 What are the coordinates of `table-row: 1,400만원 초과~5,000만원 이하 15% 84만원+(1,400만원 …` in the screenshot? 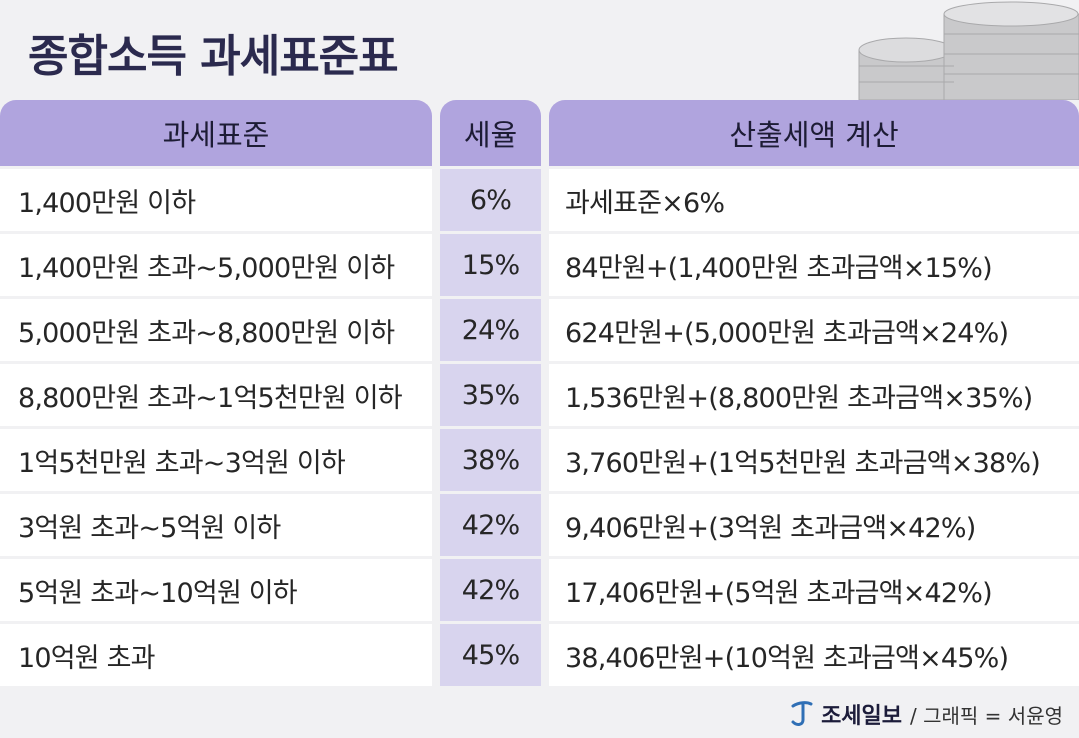 It's located at (539, 265).